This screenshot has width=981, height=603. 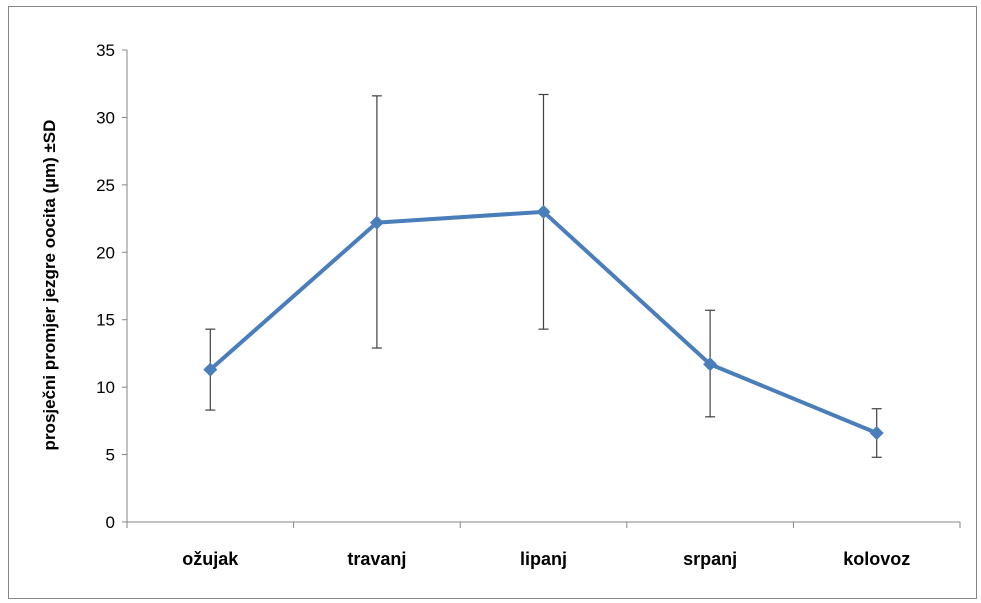 I want to click on y-tick-label: 10, so click(x=105, y=387).